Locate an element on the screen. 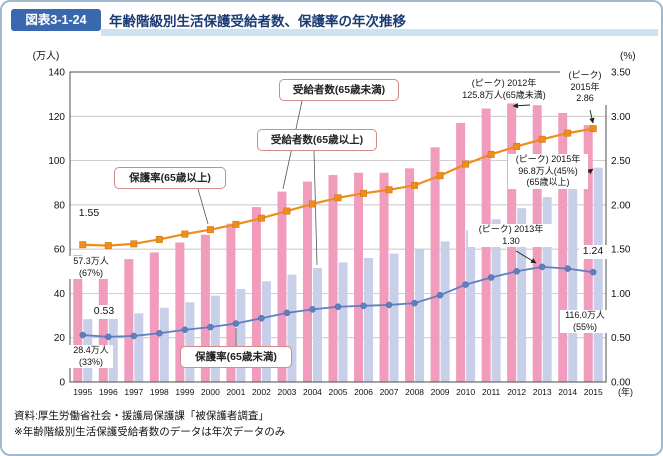  annotation-rate-under65-end: 1.24 is located at coordinates (593, 252).